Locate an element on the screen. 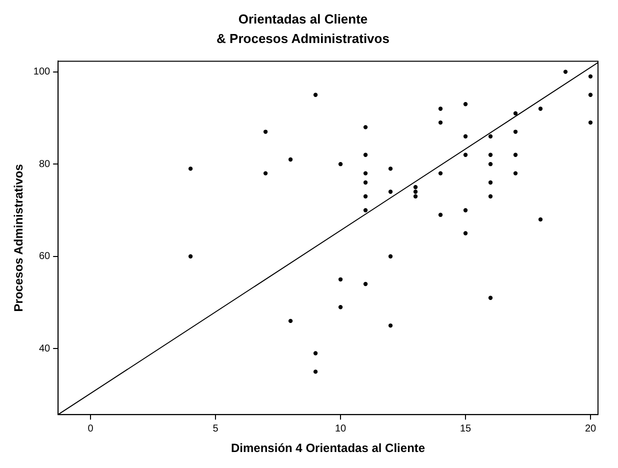 The image size is (618, 468). x-tick-label: 10 is located at coordinates (340, 428).